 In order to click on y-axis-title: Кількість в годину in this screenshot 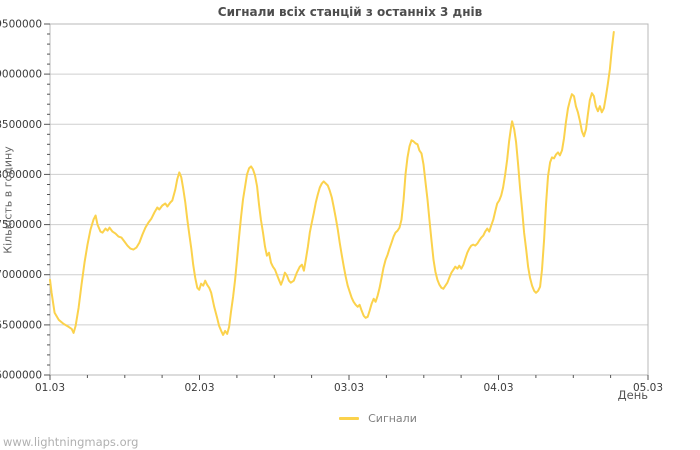, I will do `click(8, 200)`.